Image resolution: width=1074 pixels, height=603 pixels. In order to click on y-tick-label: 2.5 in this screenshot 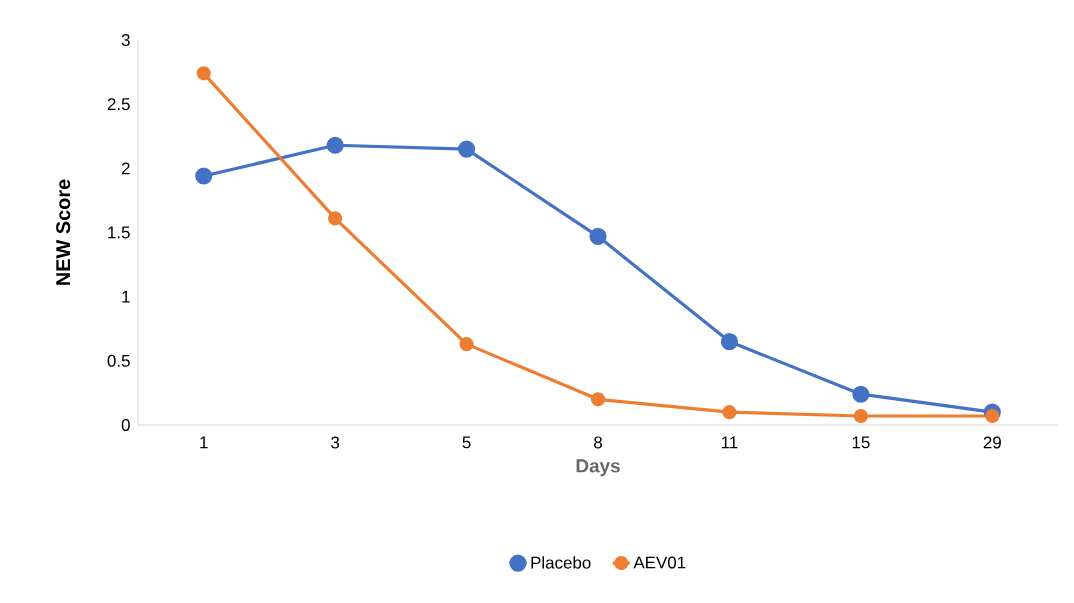, I will do `click(118, 104)`.